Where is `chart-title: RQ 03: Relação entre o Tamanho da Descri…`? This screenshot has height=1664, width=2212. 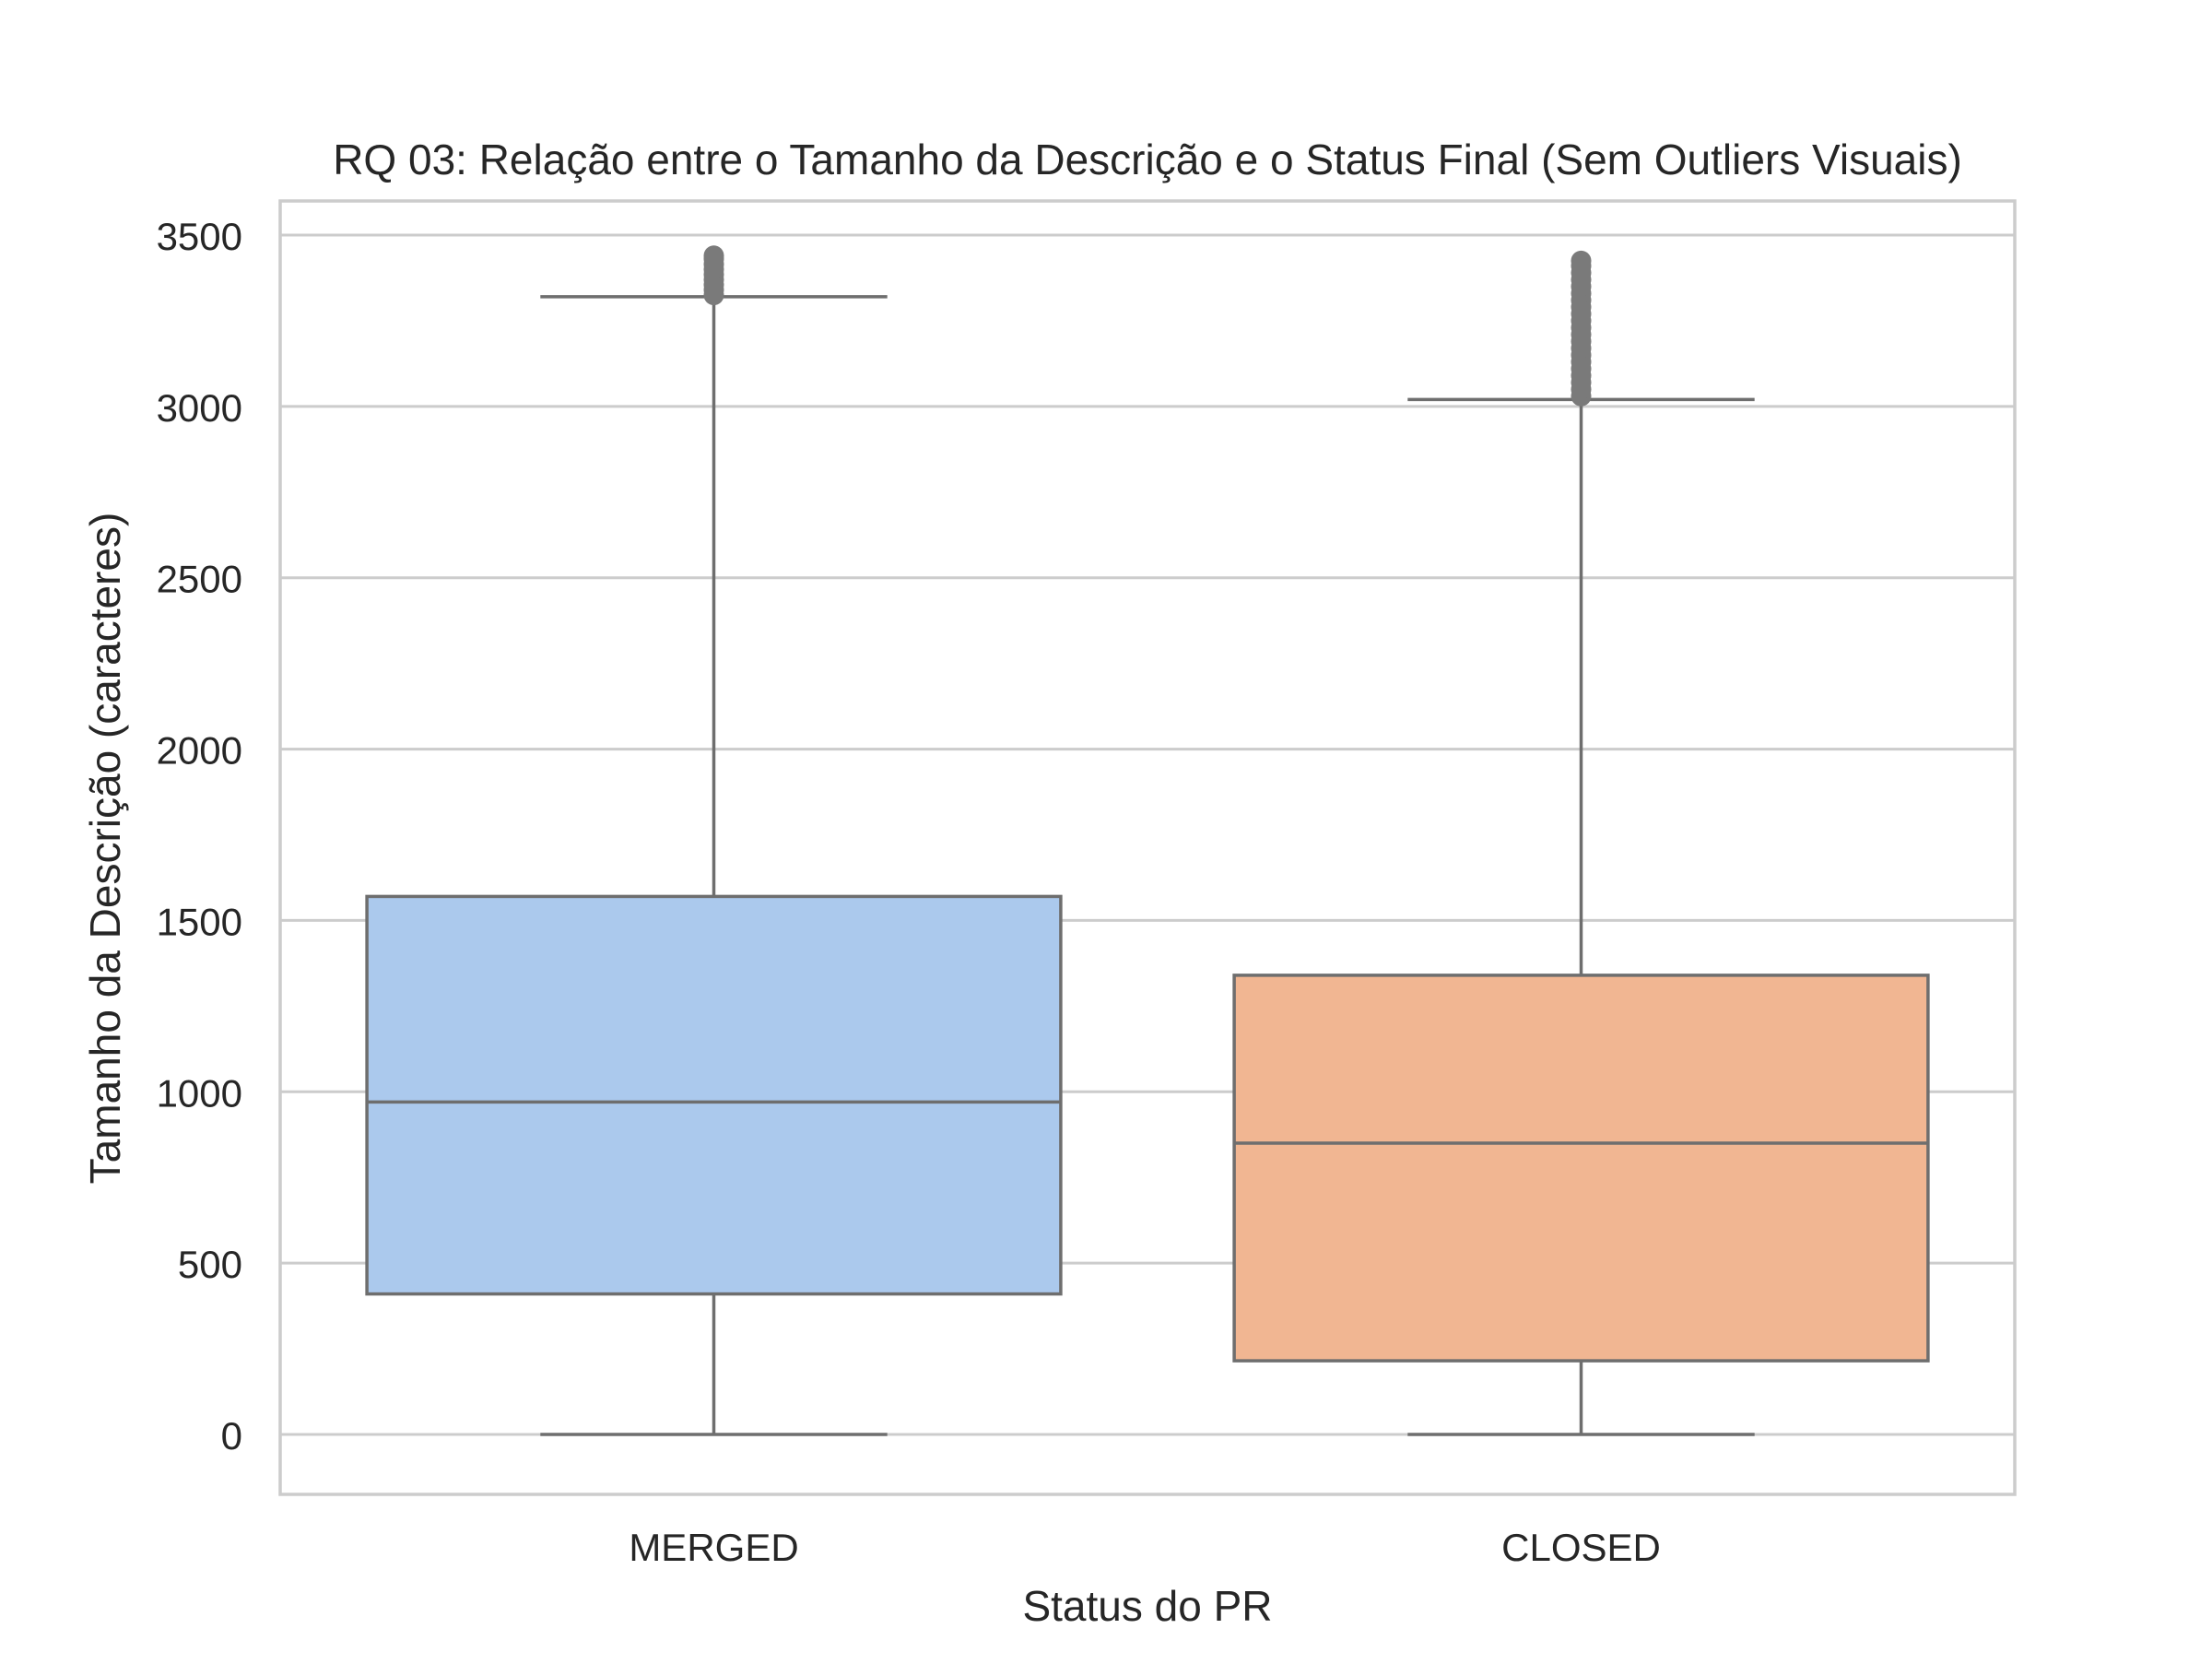 chart-title: RQ 03: Relação entre o Tamanho da Descri… is located at coordinates (1147, 159).